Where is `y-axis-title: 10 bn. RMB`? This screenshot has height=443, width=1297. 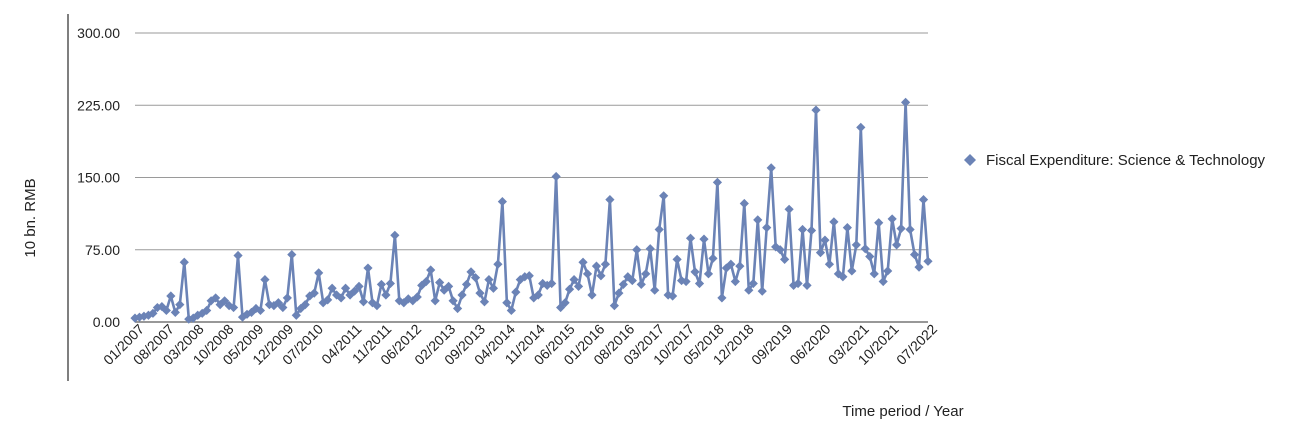
y-axis-title: 10 bn. RMB is located at coordinates (30, 217).